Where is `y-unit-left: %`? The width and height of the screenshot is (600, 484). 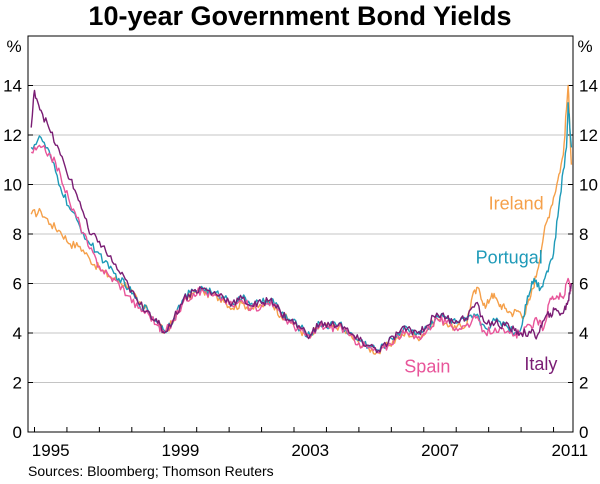
y-unit-left: % is located at coordinates (13, 46).